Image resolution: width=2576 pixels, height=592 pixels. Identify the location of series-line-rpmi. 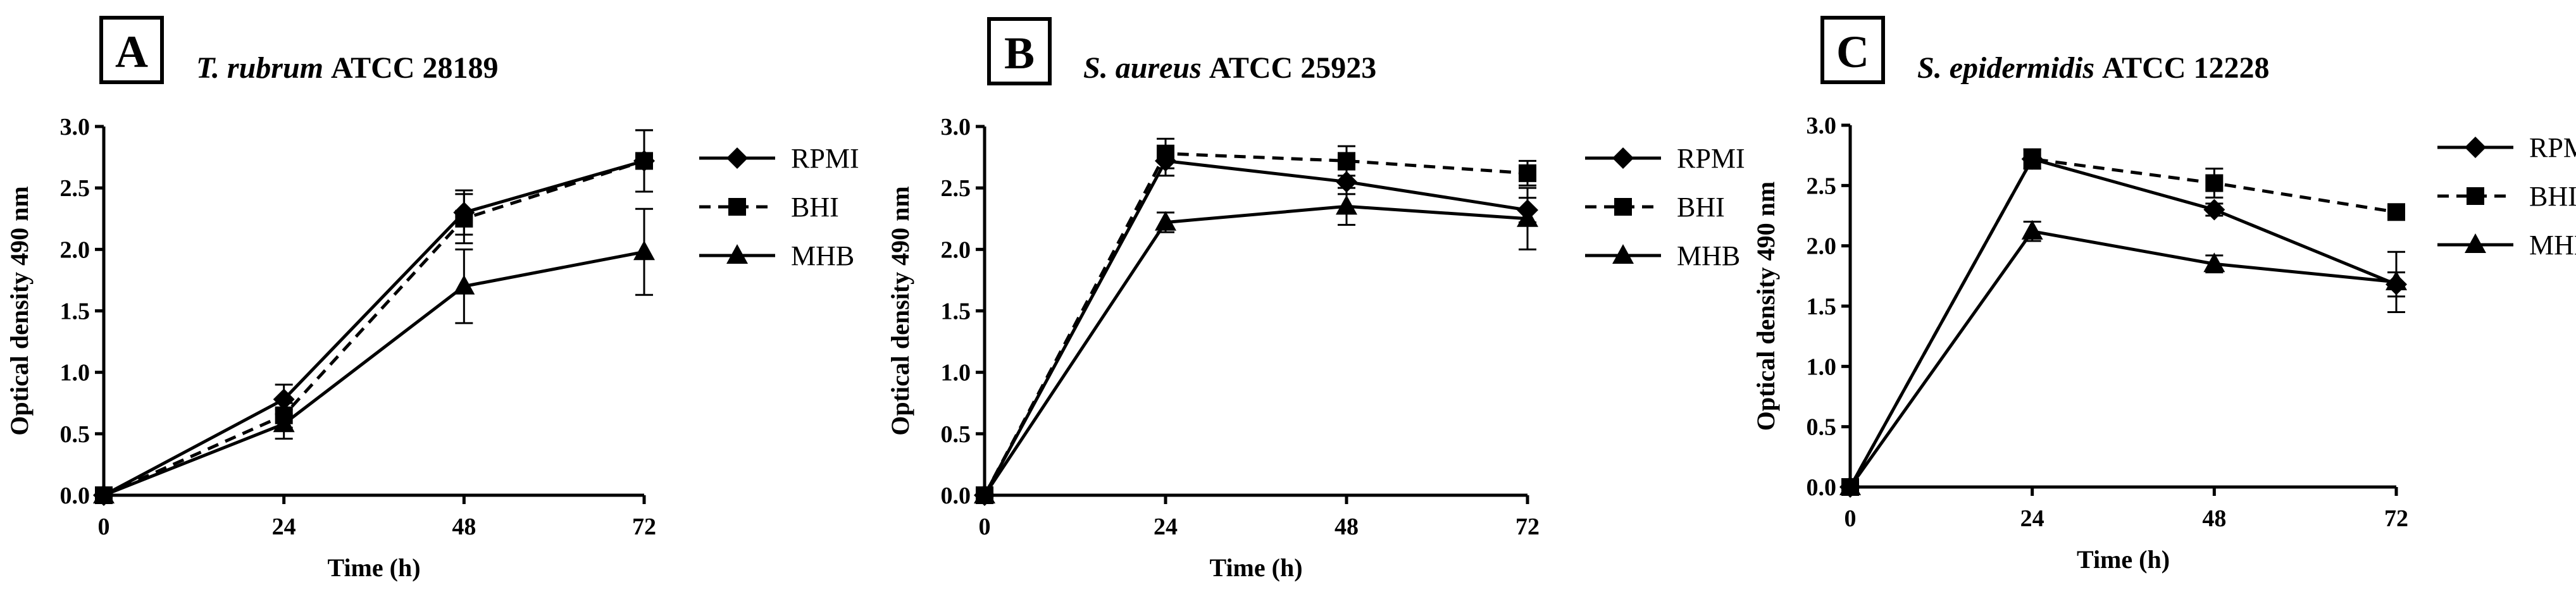
(374, 328).